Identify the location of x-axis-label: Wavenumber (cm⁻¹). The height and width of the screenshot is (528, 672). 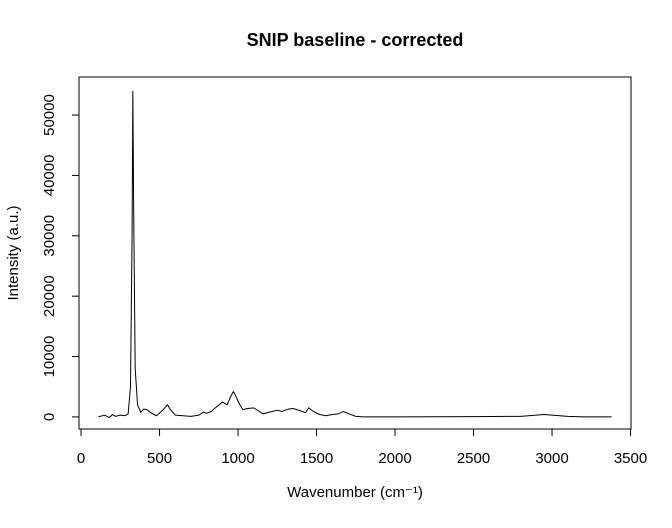
(355, 492).